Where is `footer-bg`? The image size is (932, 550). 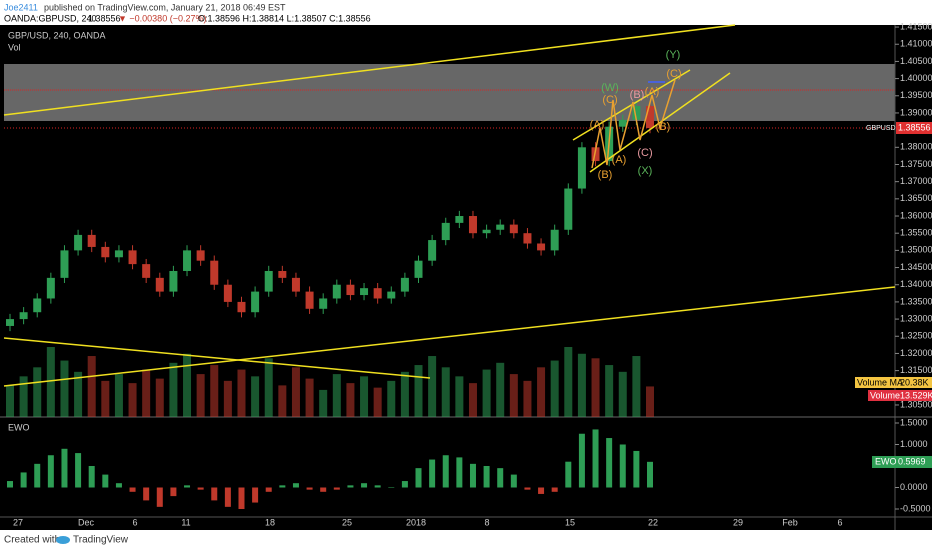
footer-bg is located at coordinates (466, 540).